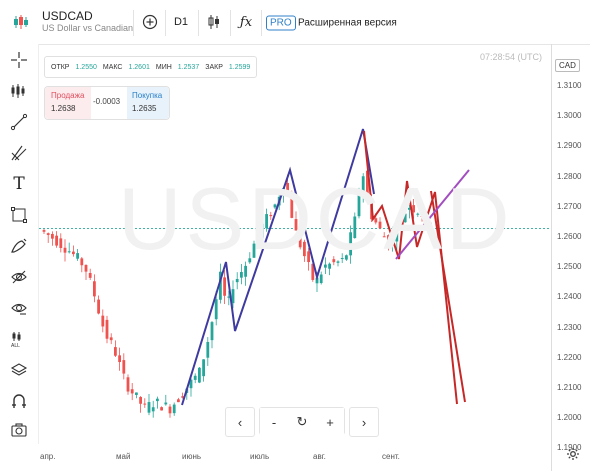 This screenshot has height=471, width=590. What do you see at coordinates (569, 418) in the screenshot?
I see `price-tick-label: 1.2000` at bounding box center [569, 418].